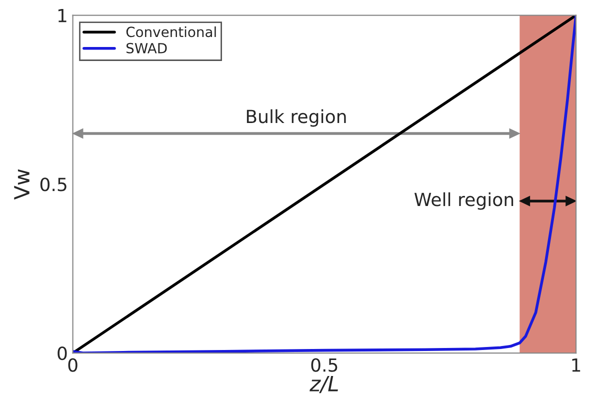 The height and width of the screenshot is (403, 592). I want to click on y-tick-label: 1, so click(62, 15).